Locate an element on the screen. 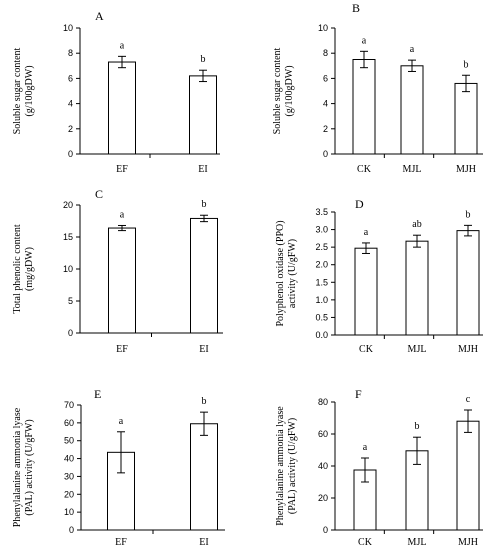  y-tick-label-a-4: 8 is located at coordinates (70, 53).